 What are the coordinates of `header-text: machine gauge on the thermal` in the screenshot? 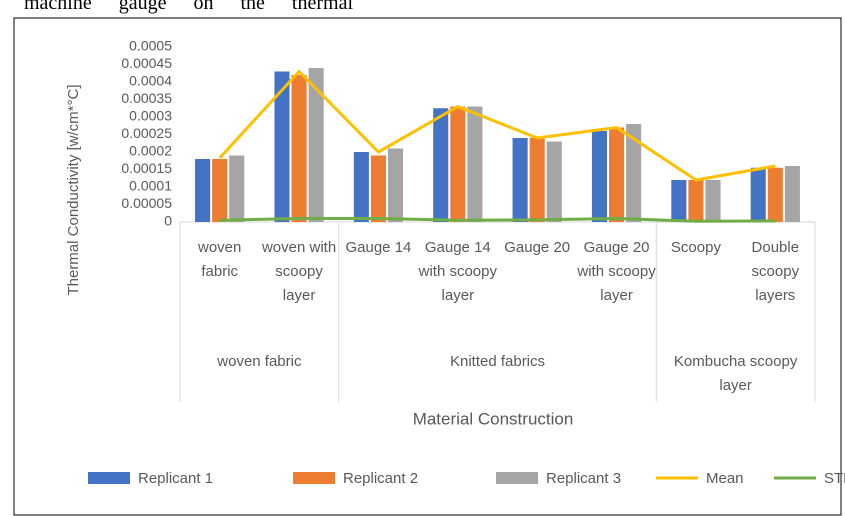 It's located at (189, 7).